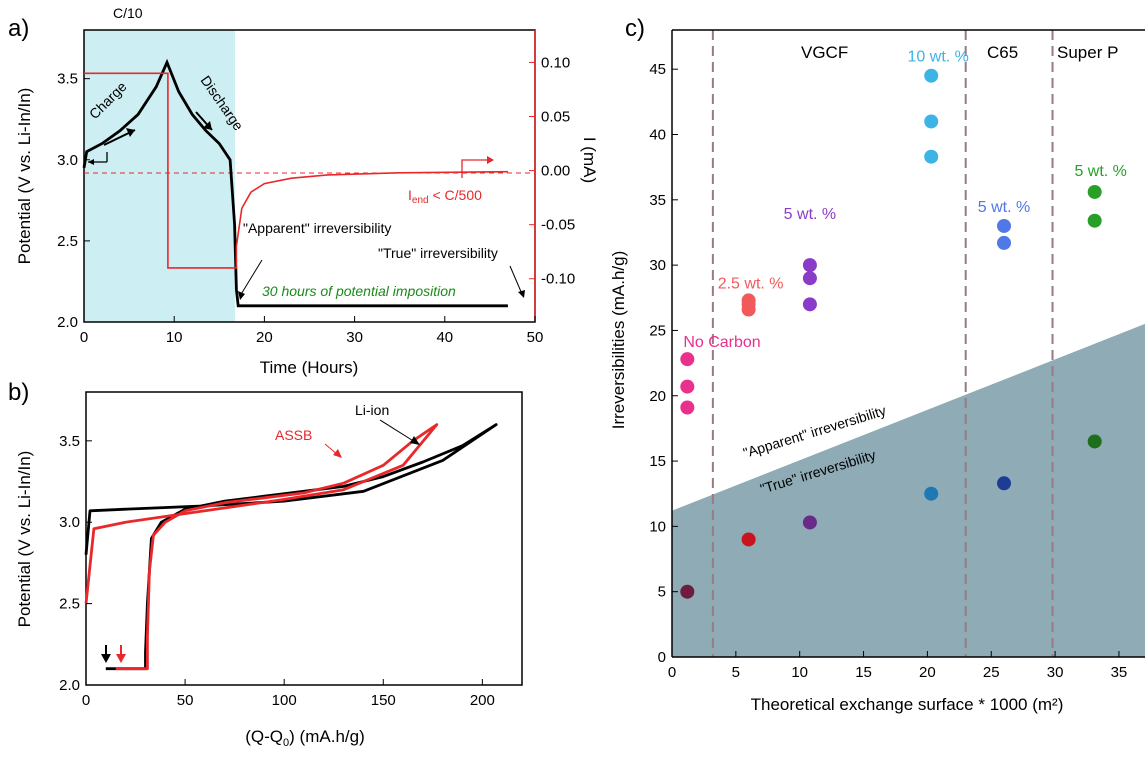 This screenshot has height=760, width=1145. I want to click on potential-imposition-label: 30 hours of potential imposition, so click(359, 291).